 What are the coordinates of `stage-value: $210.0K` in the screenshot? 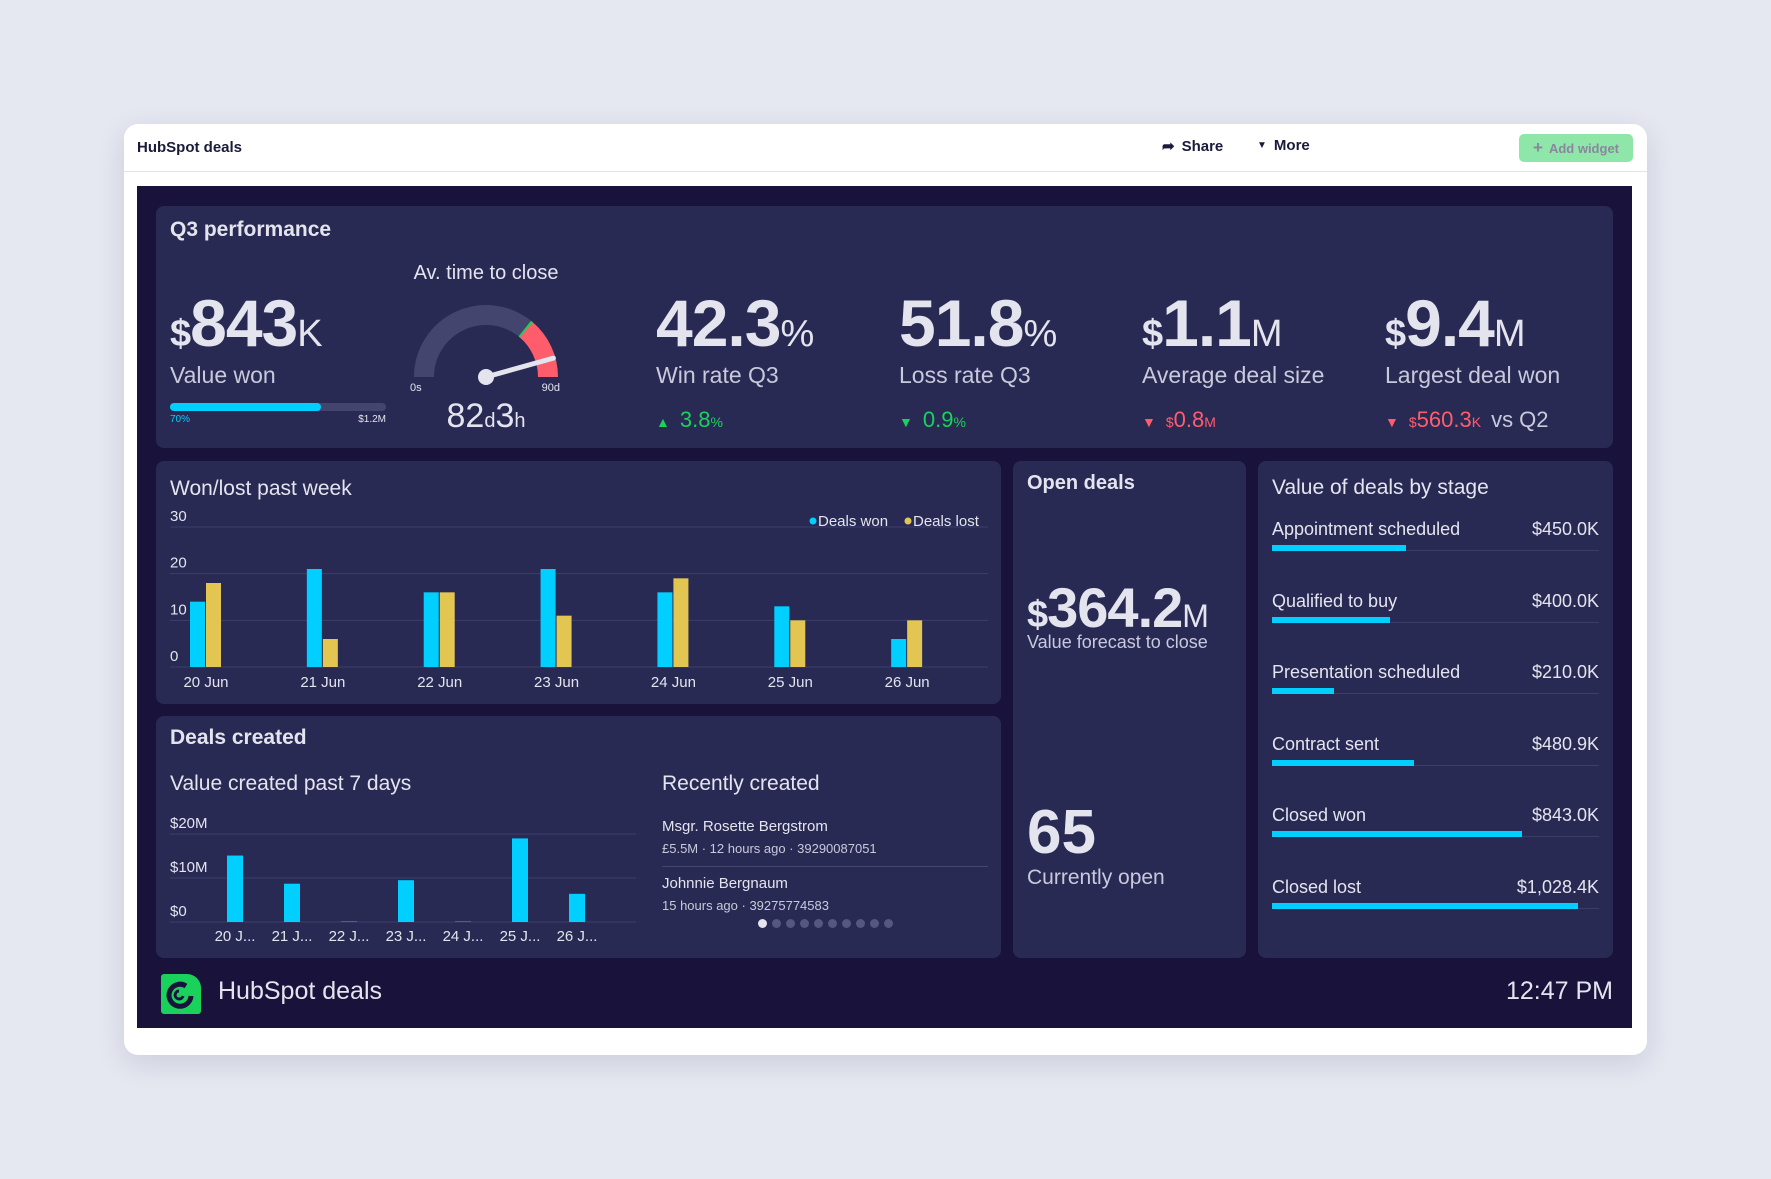 It's located at (1565, 672).